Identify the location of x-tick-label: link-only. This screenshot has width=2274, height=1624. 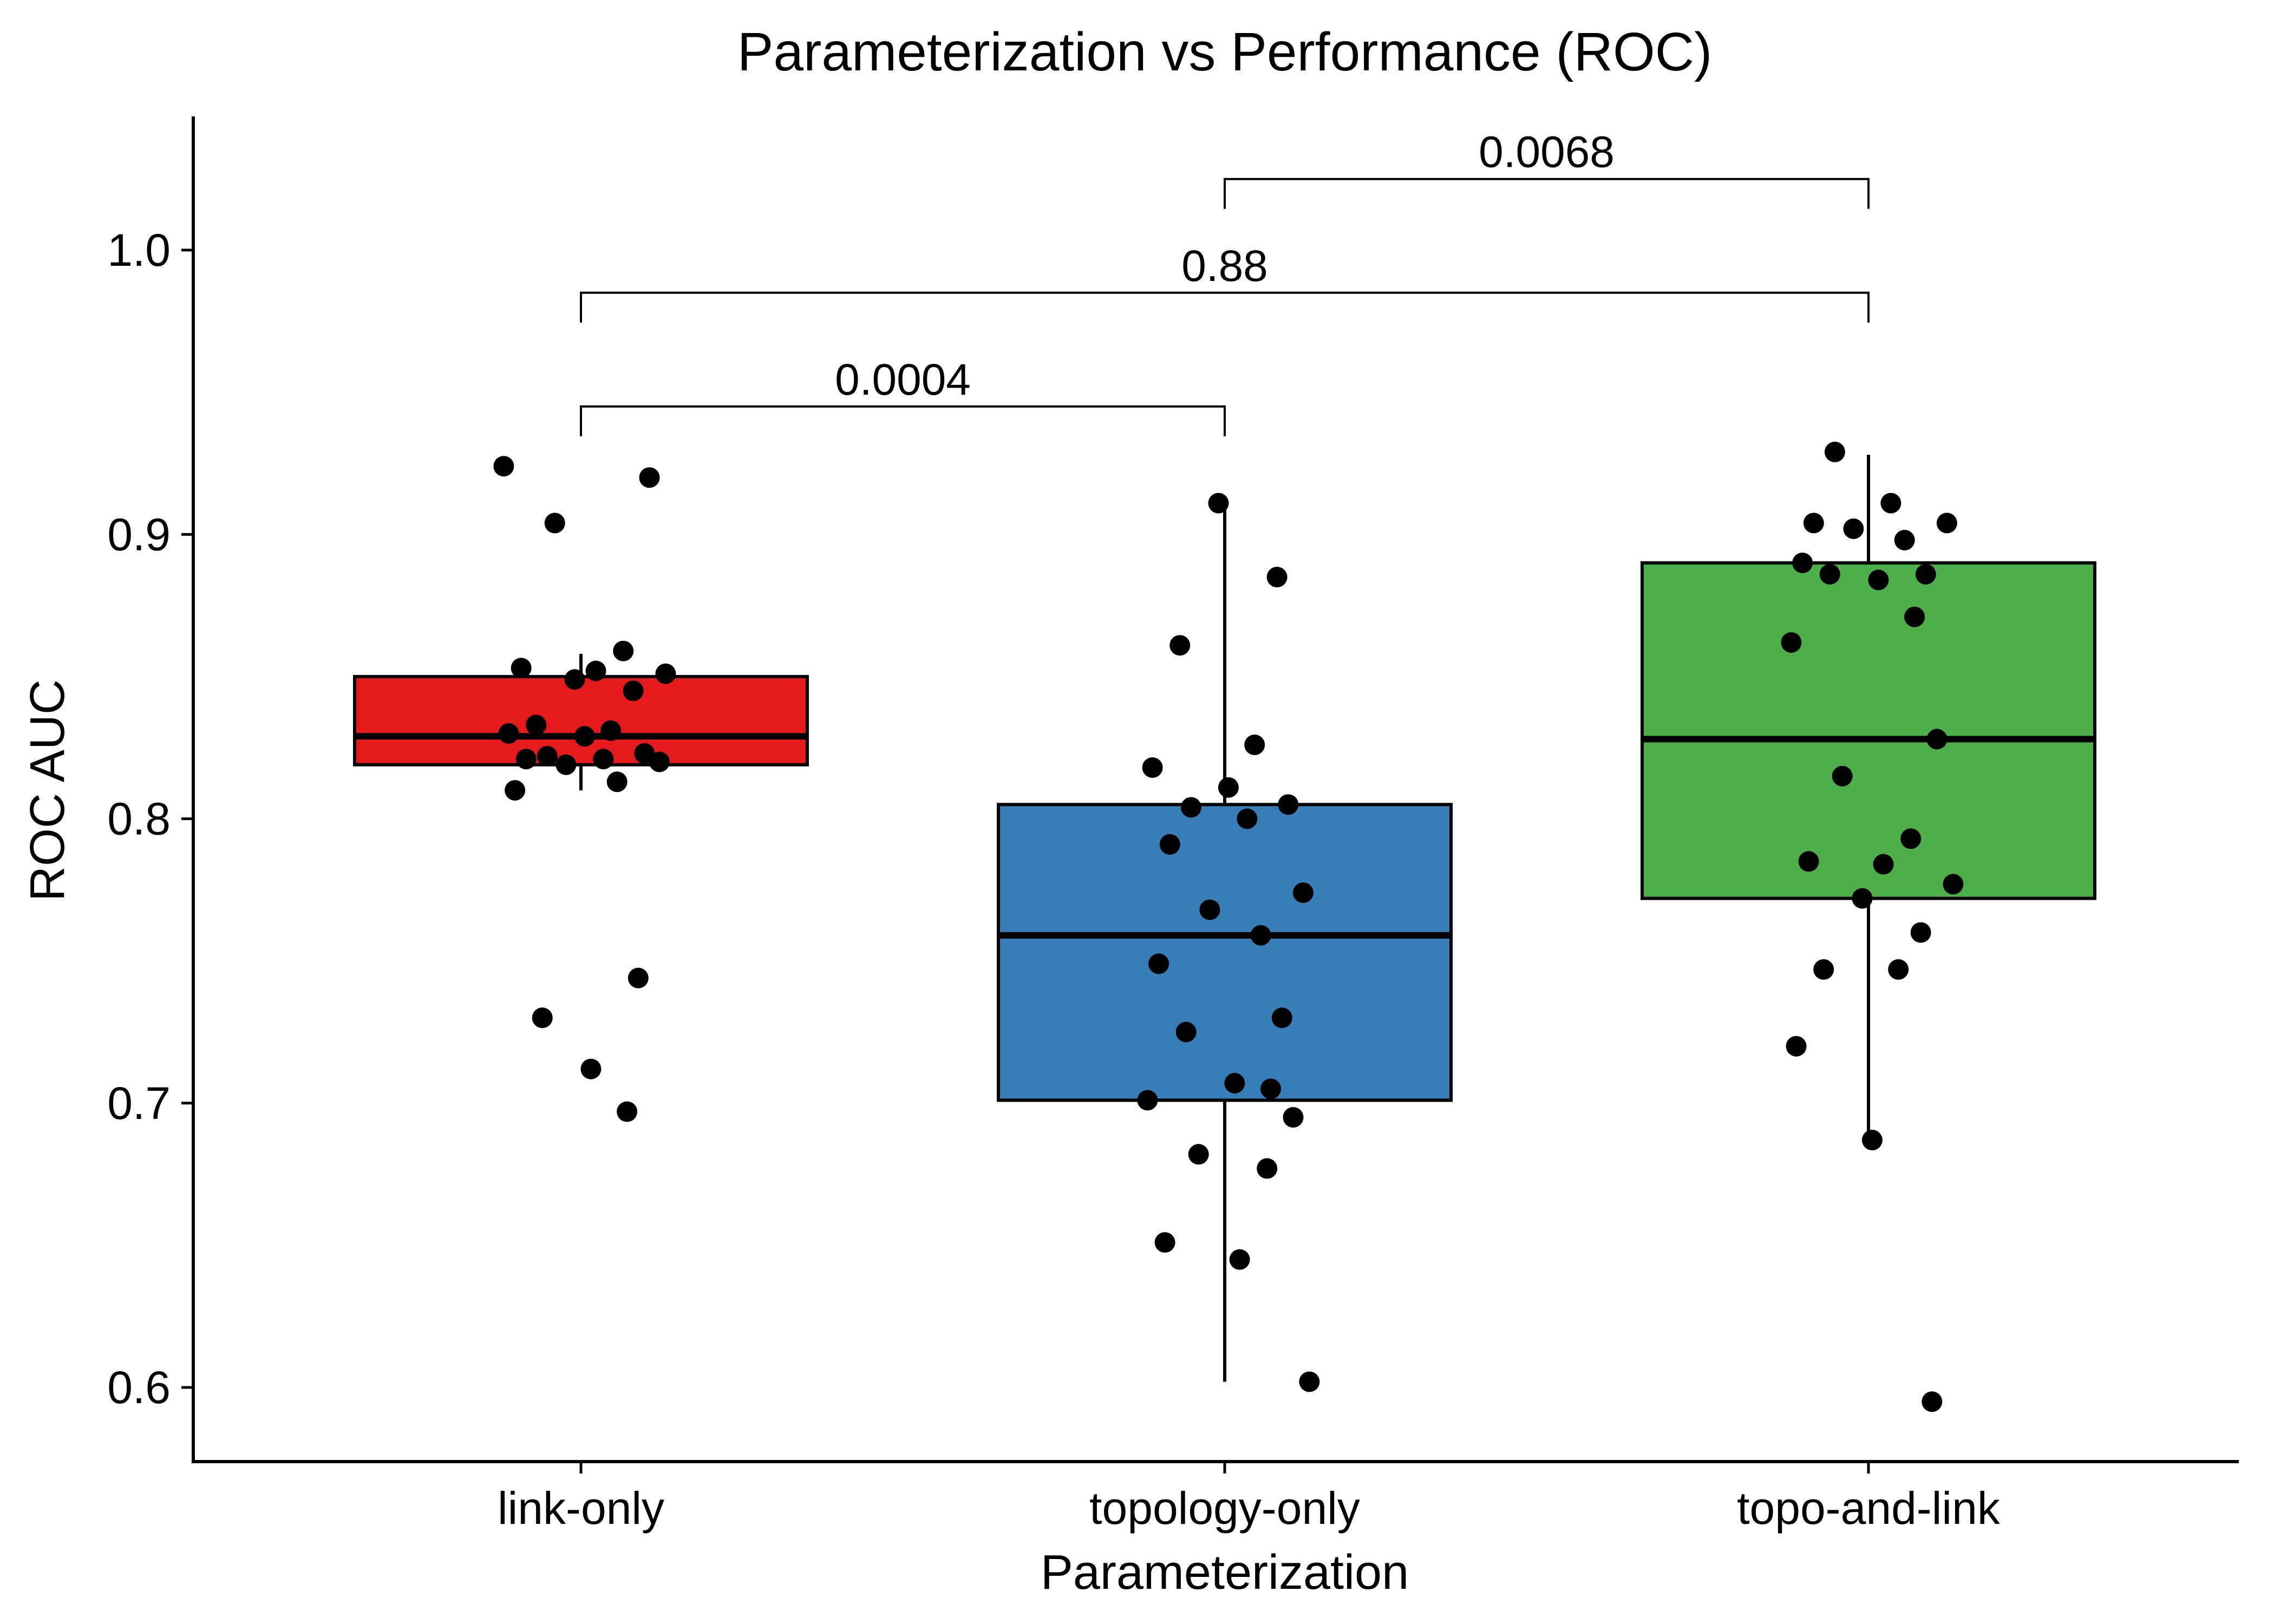
(581, 1508).